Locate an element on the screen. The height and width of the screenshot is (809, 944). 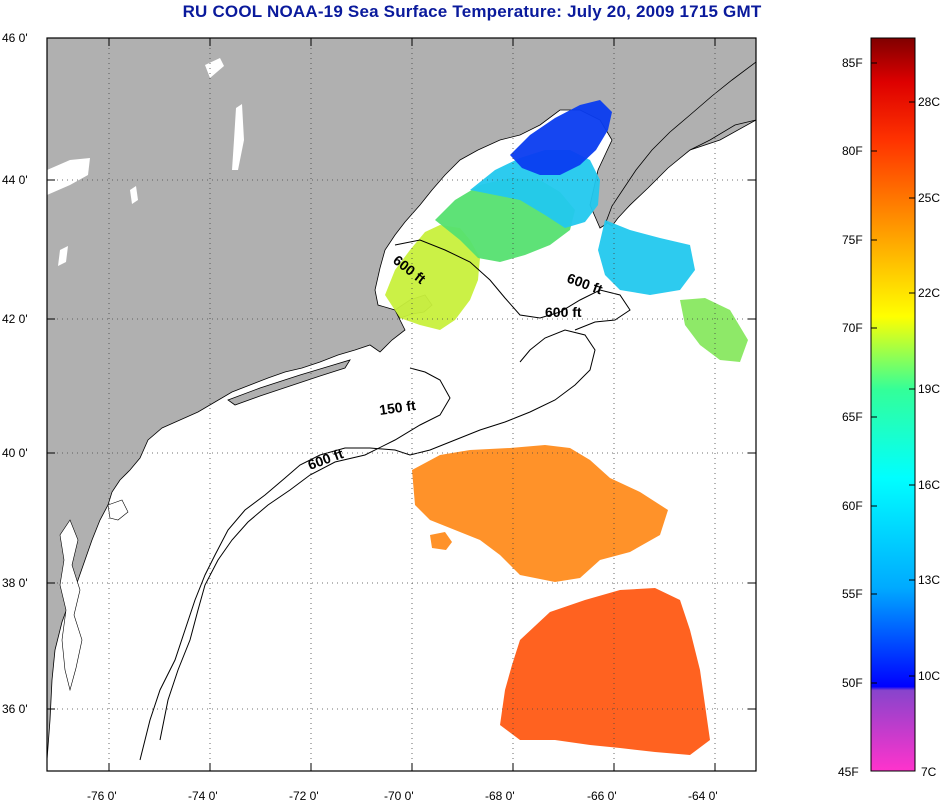
sst-patch-cyan-east is located at coordinates (646, 257).